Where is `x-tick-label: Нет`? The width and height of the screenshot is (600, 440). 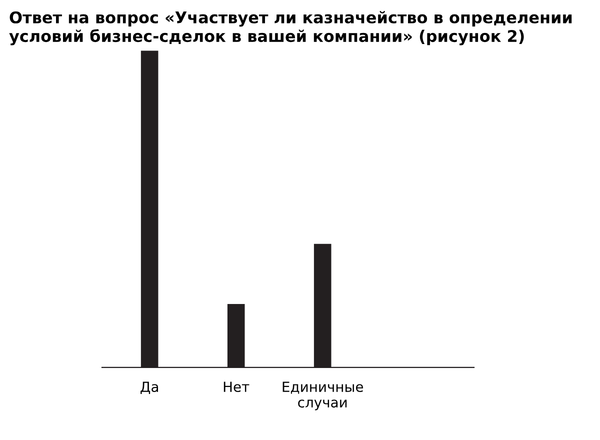 x-tick-label: Нет is located at coordinates (237, 387).